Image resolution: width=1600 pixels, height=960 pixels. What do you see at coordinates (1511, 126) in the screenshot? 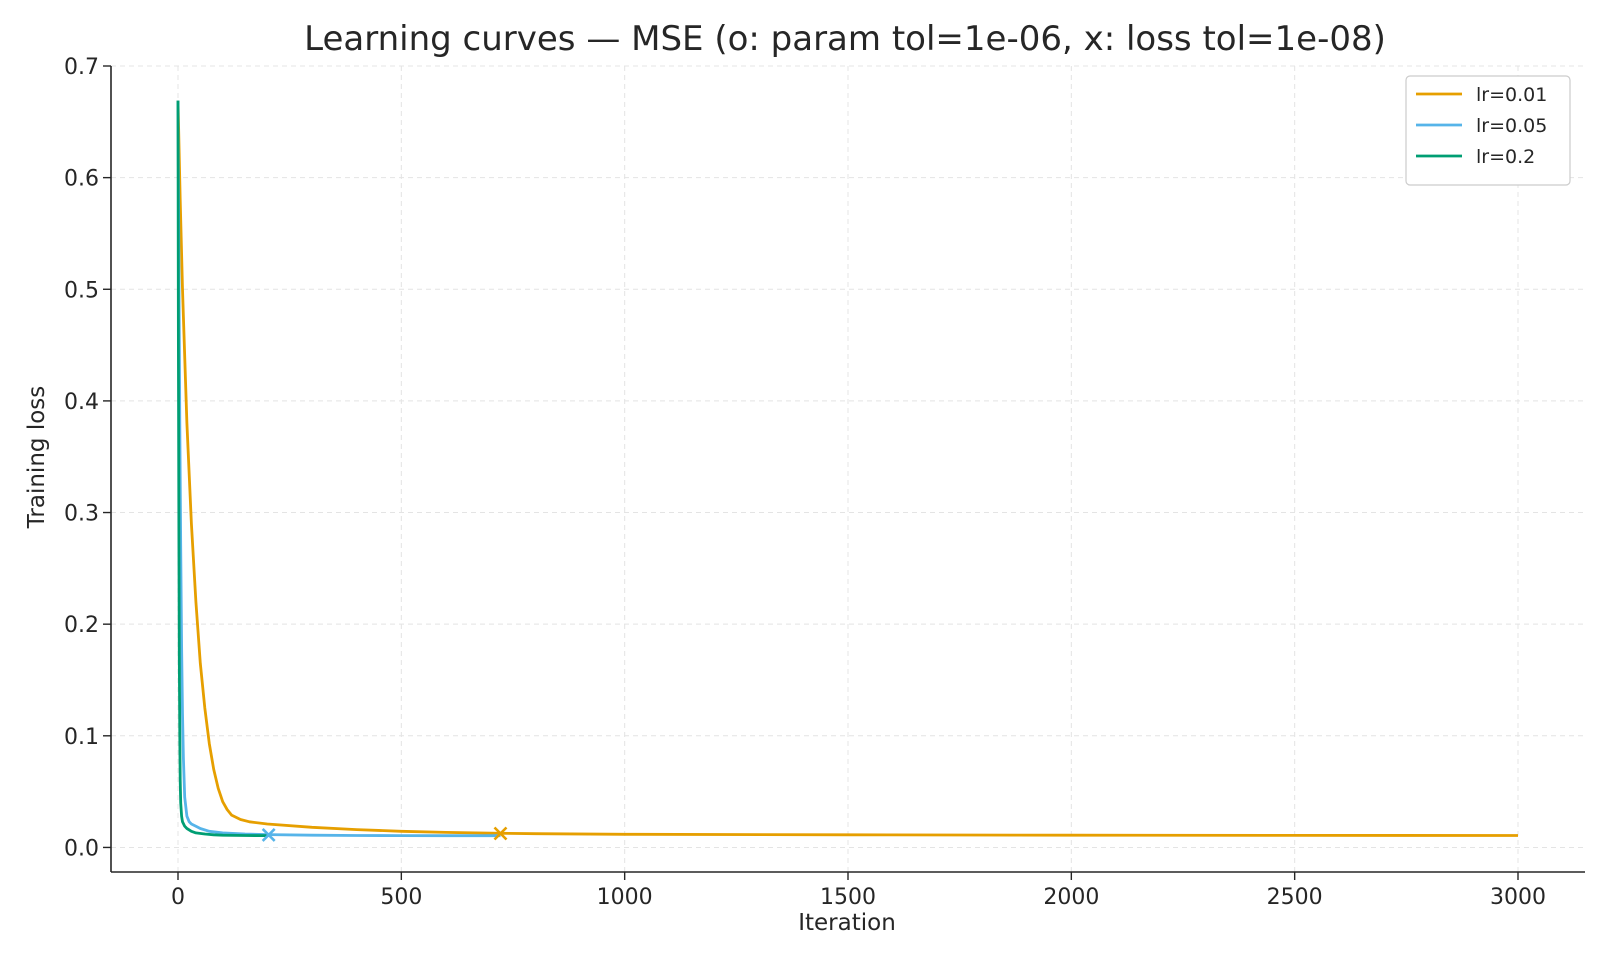
I see `legend-label-lr=0.05: lr=0.05` at bounding box center [1511, 126].